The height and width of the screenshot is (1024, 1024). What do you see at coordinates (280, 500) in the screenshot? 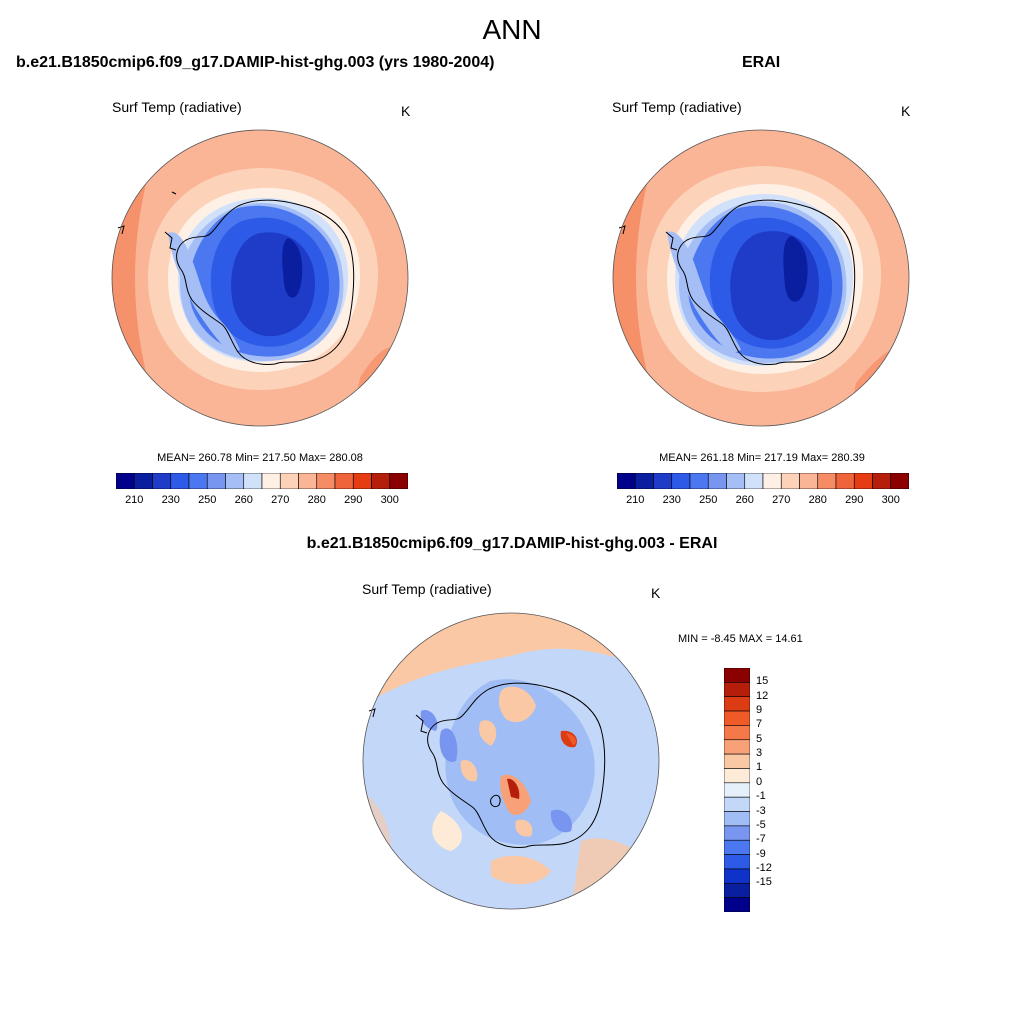
I see `model-colorbar-tick-label: 270` at bounding box center [280, 500].